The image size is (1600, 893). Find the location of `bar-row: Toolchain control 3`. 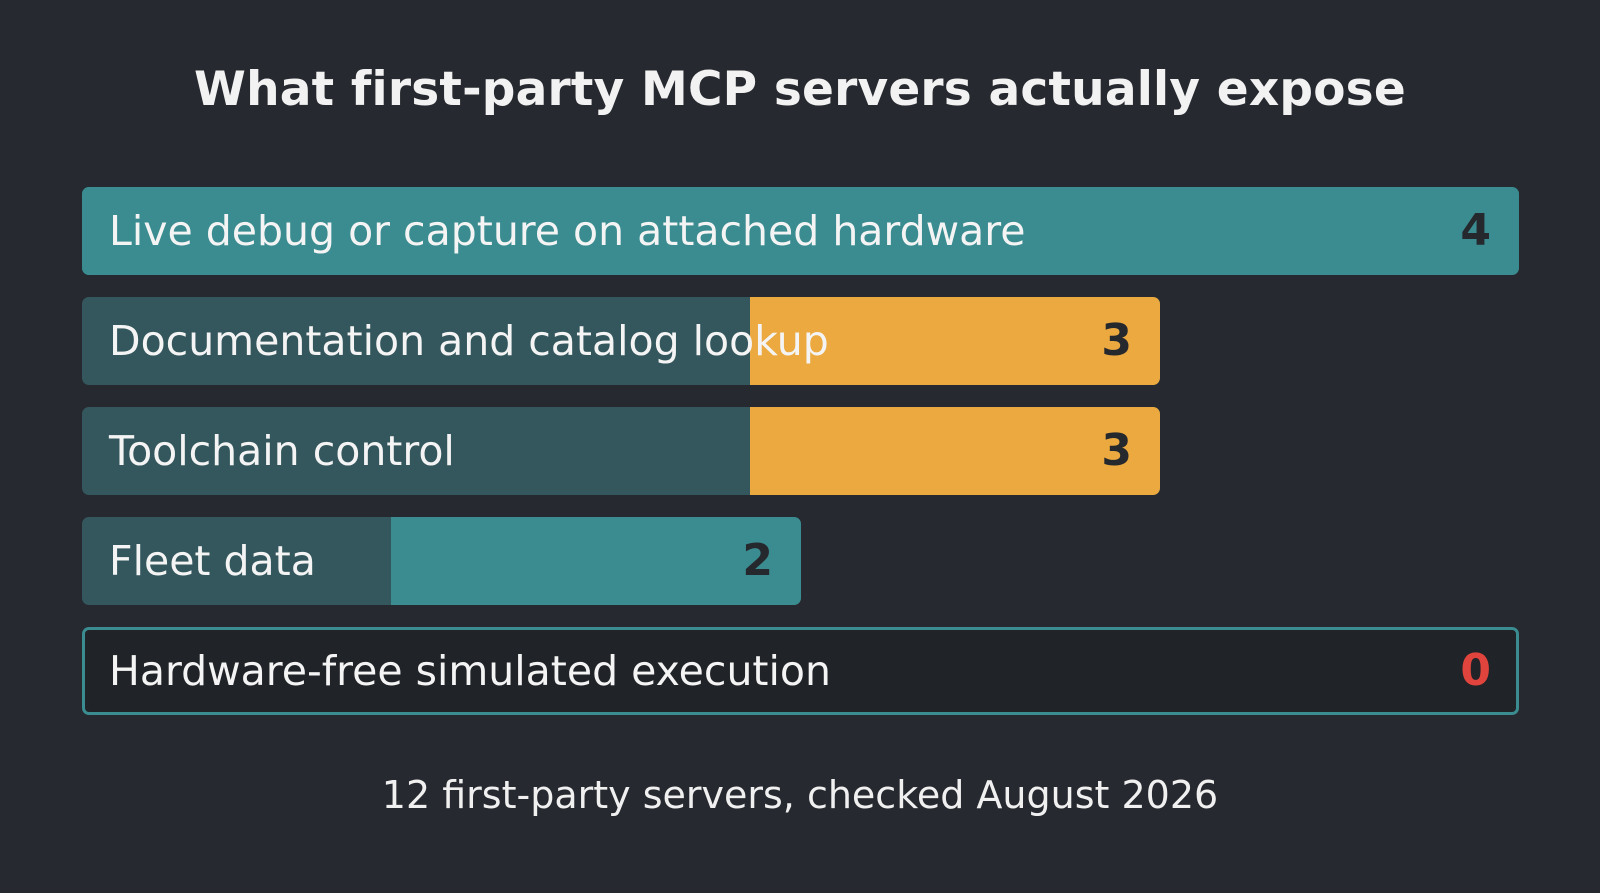

bar-row: Toolchain control 3 is located at coordinates (800, 451).